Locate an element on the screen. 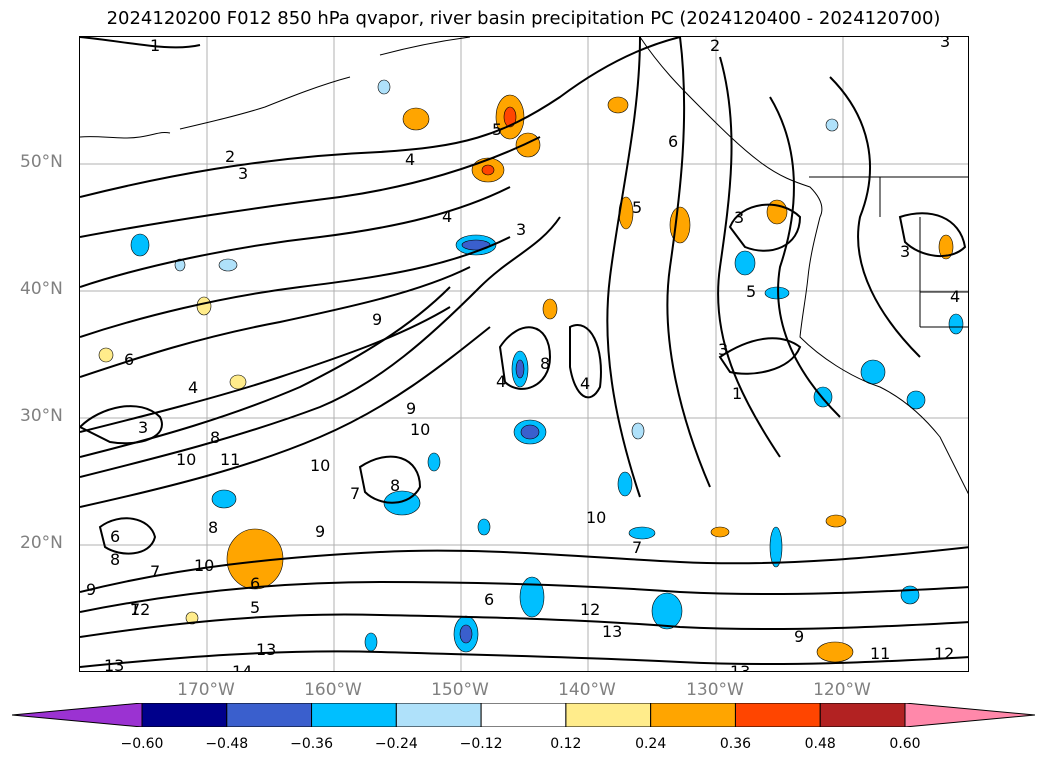 The height and width of the screenshot is (765, 1047). us-west-coast is located at coordinates (883, 355).